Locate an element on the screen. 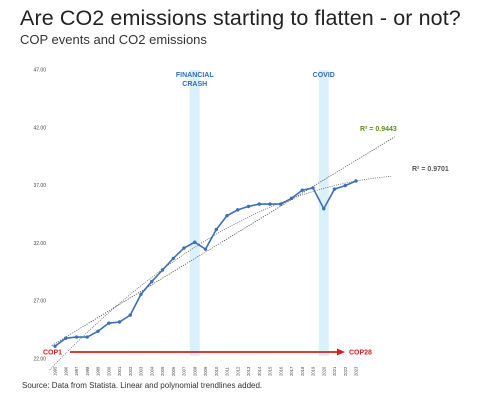  x-tick-label: 1998 is located at coordinates (87, 371).